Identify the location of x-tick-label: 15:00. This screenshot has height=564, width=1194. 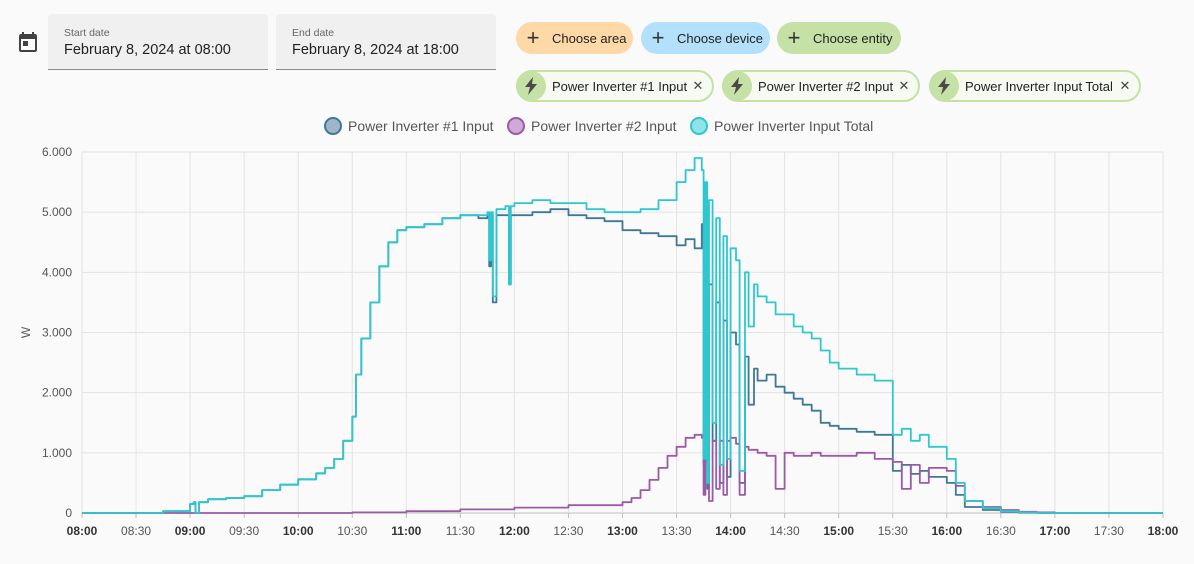
(838, 531).